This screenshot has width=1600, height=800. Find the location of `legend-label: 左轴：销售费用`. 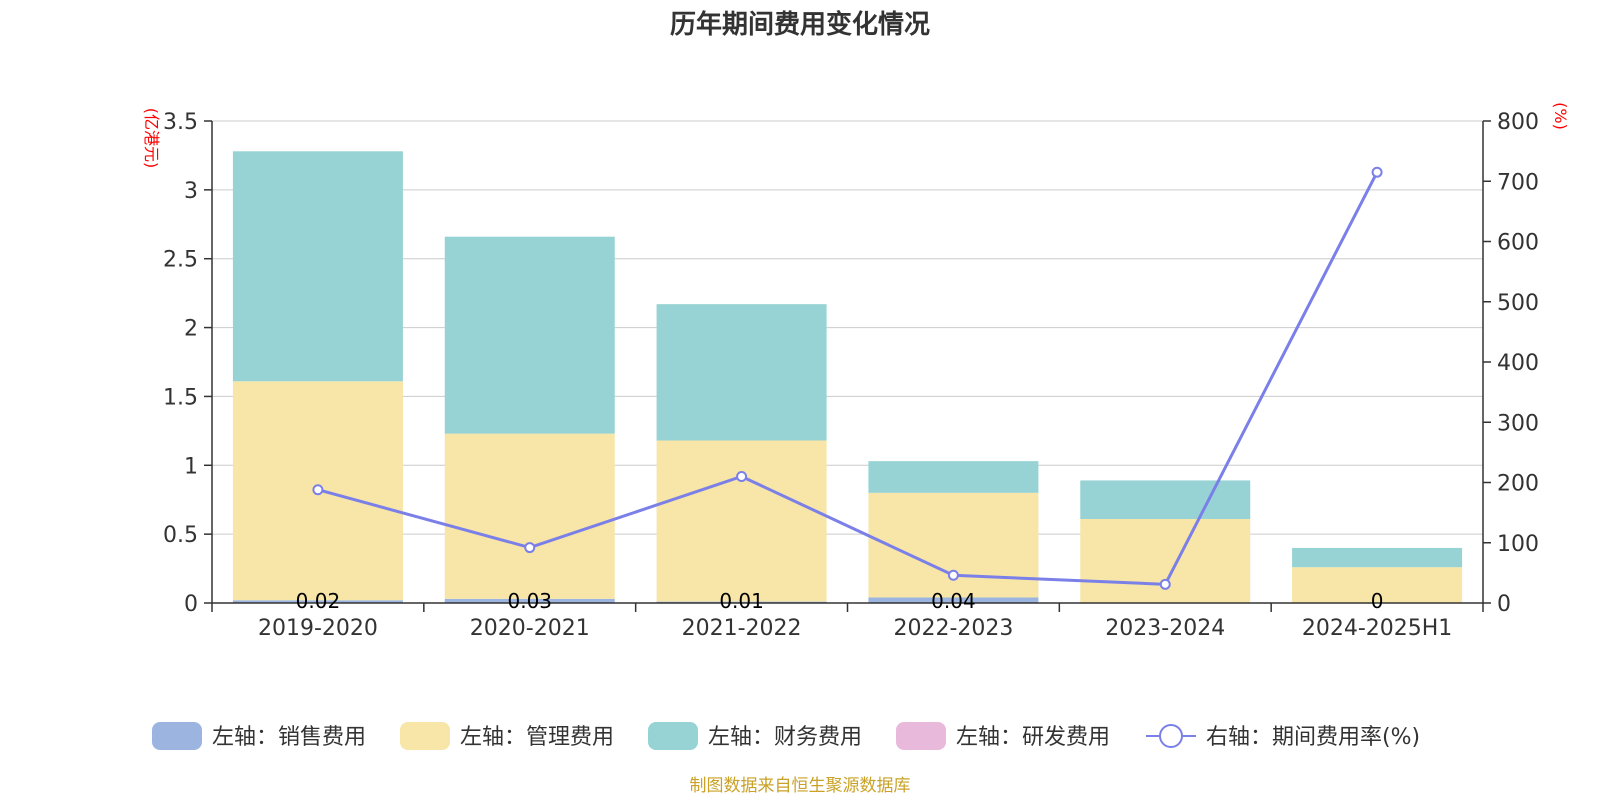

legend-label: 左轴：销售费用 is located at coordinates (289, 737).